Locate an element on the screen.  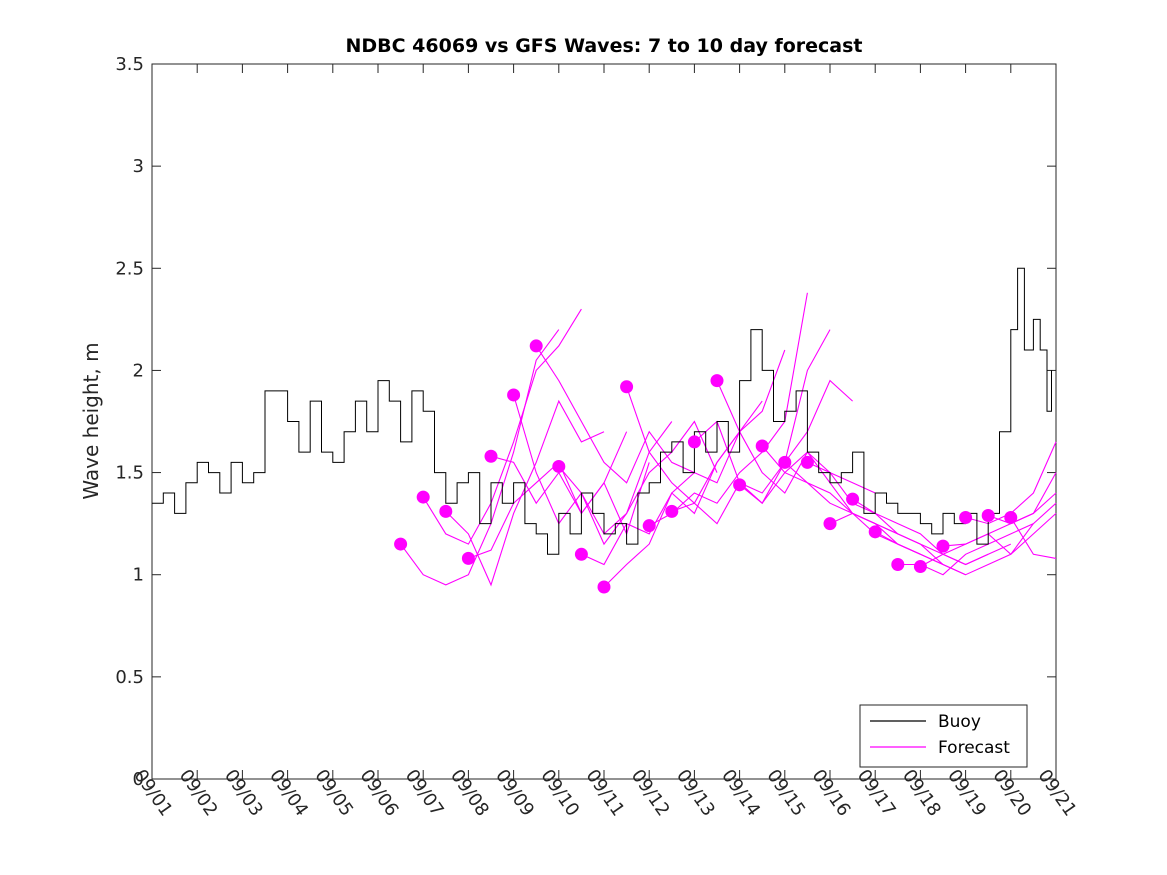
y-tick-label: 1.5 is located at coordinates (129, 473).